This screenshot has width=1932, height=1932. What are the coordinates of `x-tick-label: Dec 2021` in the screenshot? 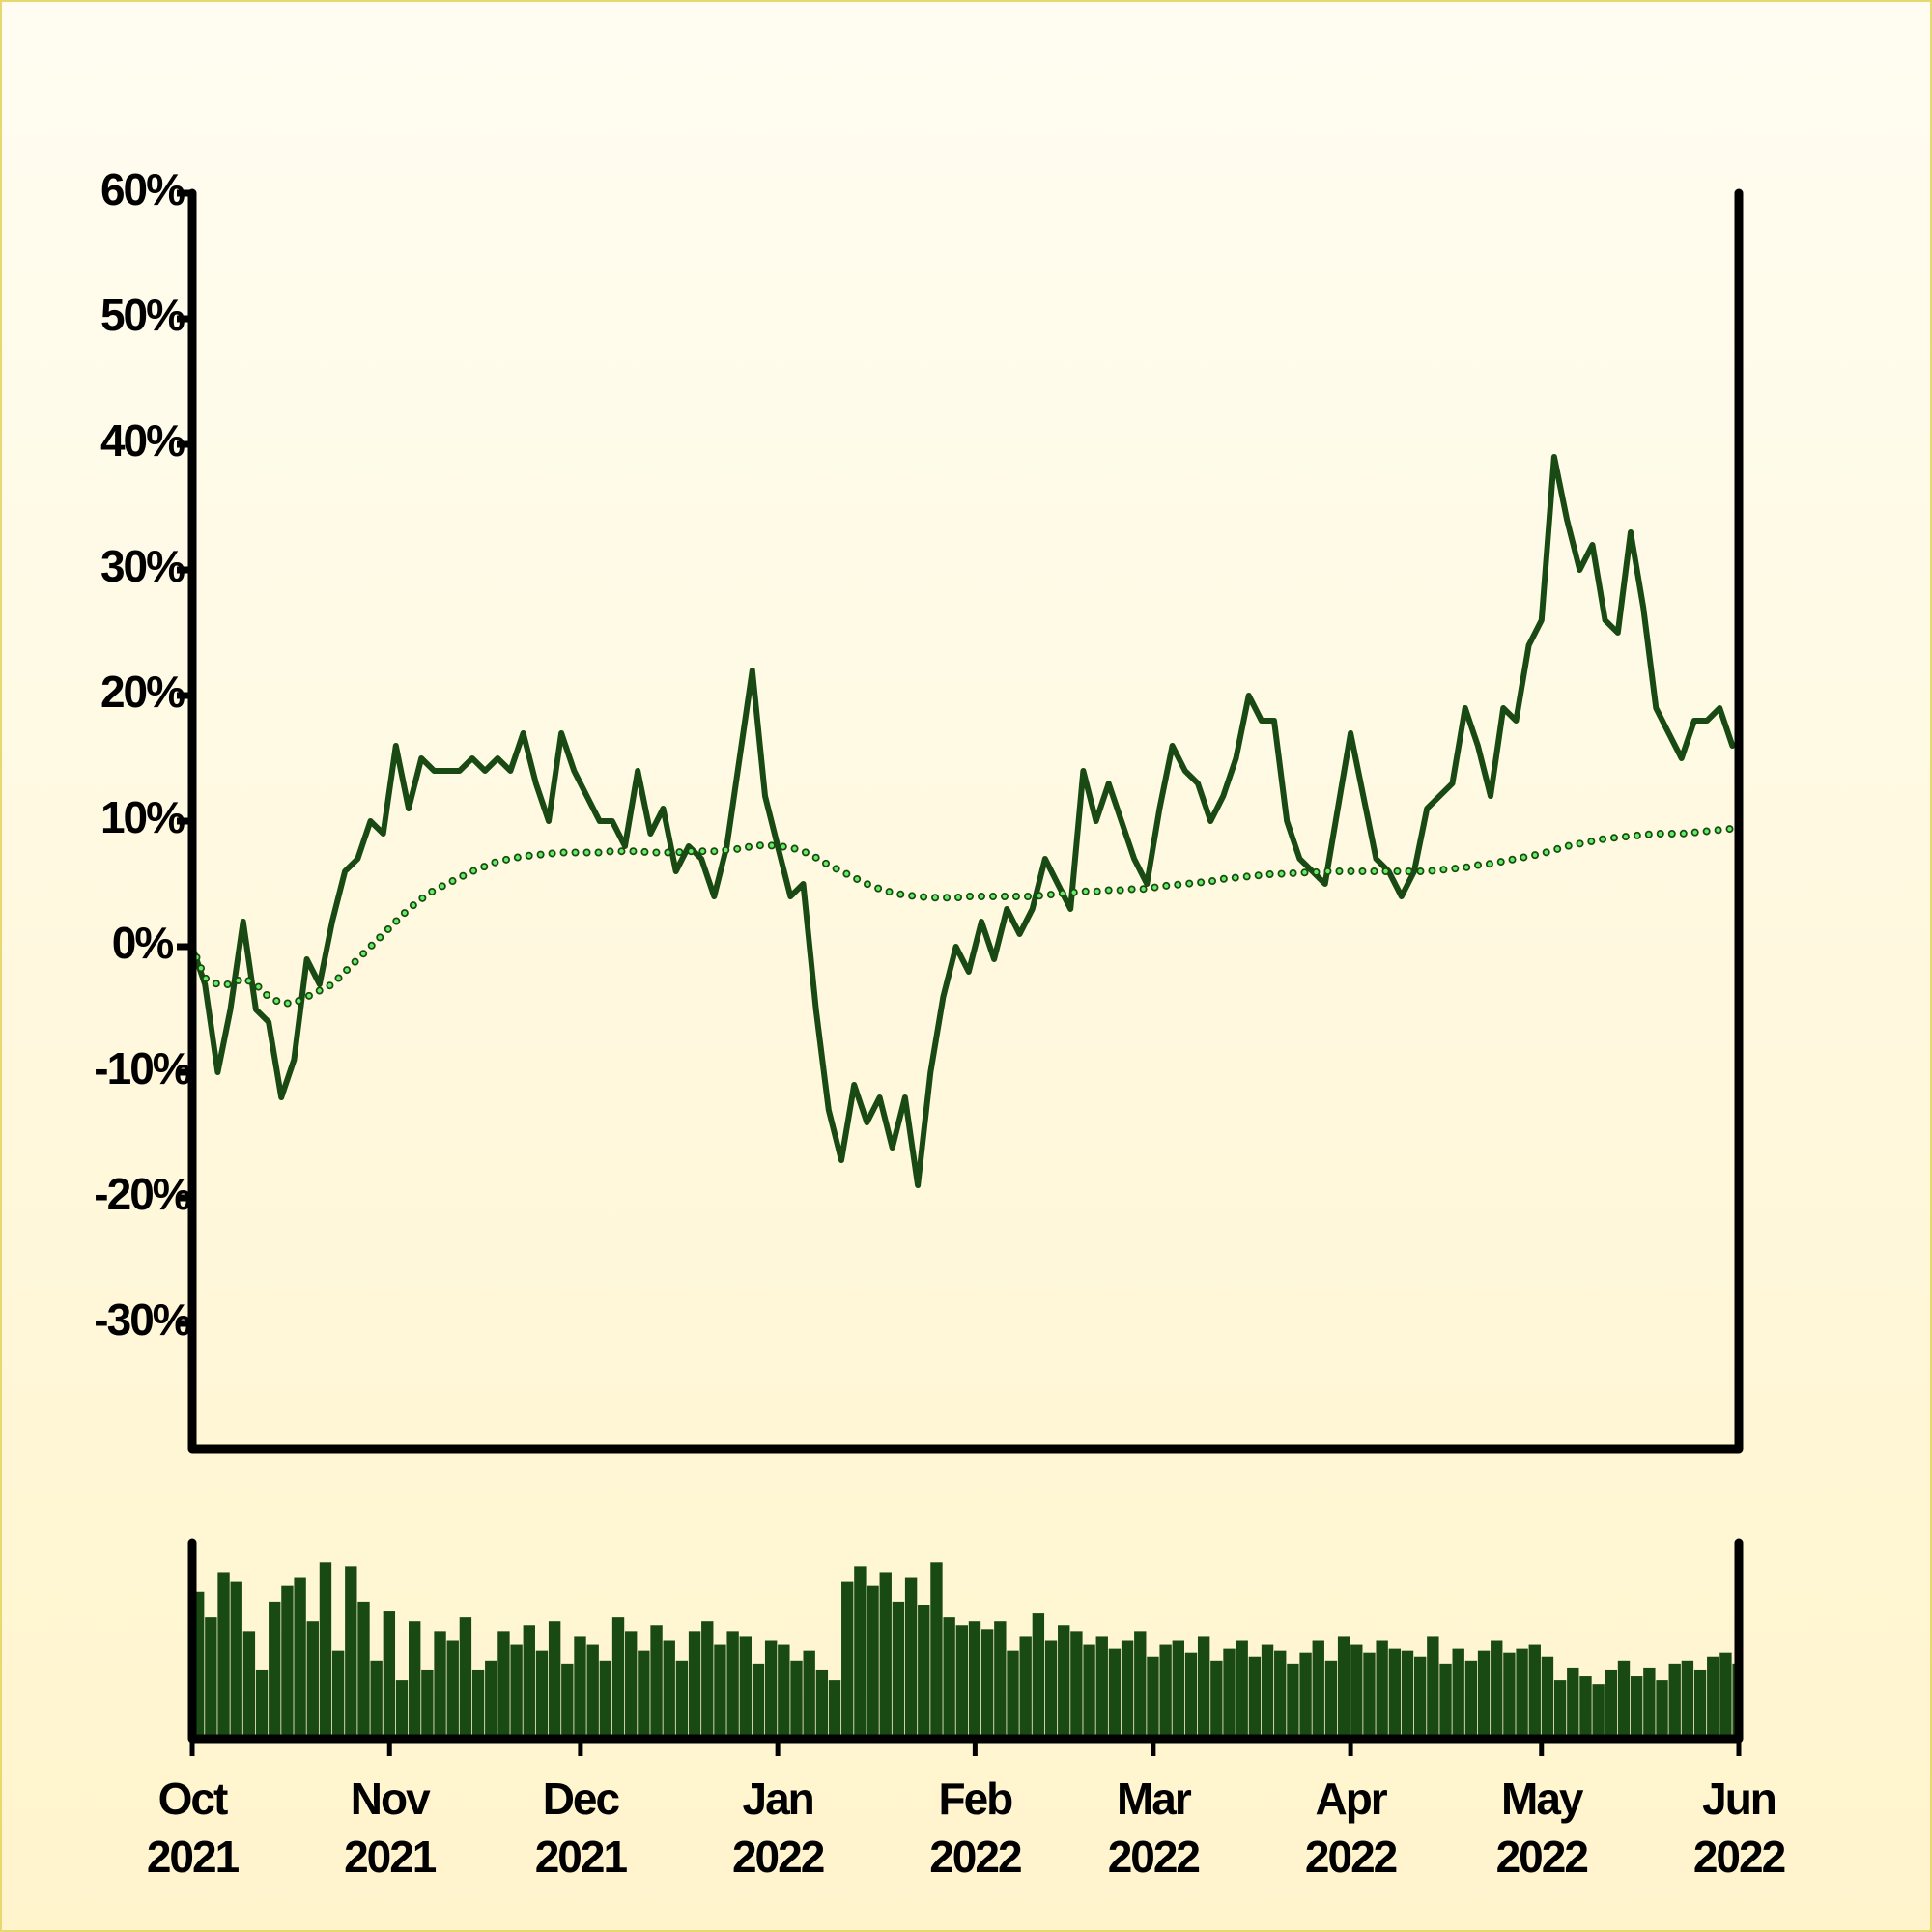 It's located at (581, 1828).